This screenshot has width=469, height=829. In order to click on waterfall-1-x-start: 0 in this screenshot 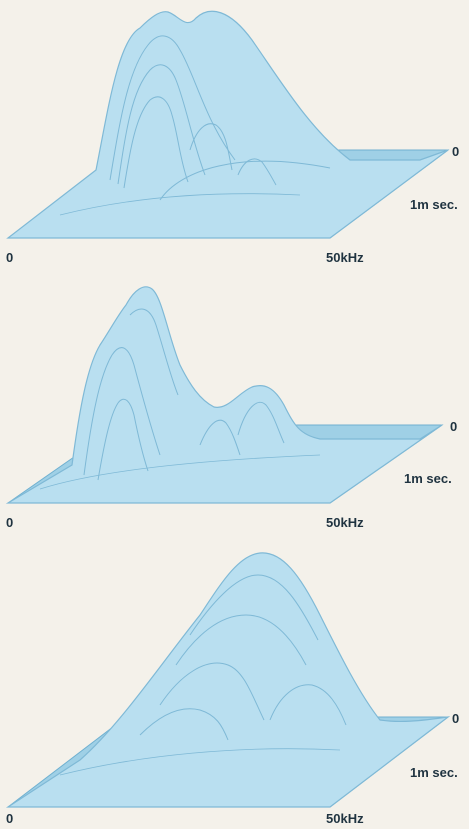, I will do `click(9, 257)`.